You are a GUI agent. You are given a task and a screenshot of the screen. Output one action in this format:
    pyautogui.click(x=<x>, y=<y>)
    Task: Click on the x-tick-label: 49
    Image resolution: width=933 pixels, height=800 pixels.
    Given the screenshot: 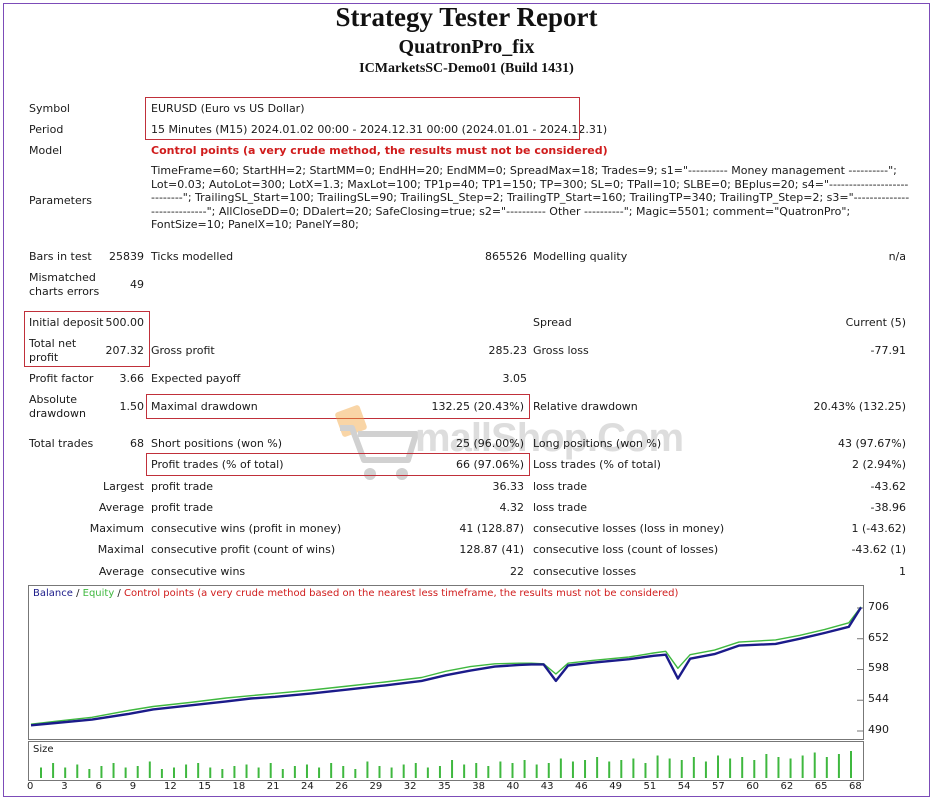 What is the action you would take?
    pyautogui.click(x=615, y=786)
    